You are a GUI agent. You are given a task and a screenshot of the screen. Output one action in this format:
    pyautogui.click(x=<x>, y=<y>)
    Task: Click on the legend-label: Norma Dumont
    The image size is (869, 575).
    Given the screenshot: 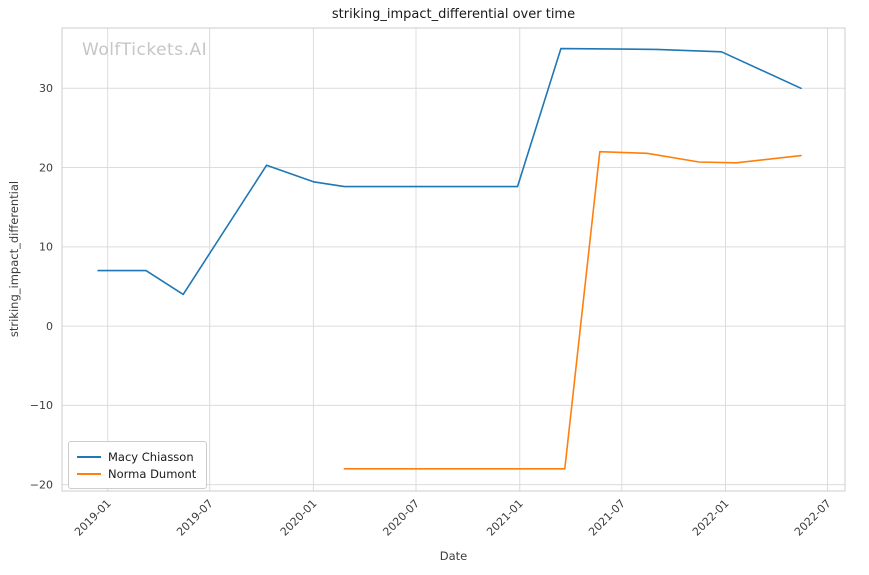 What is the action you would take?
    pyautogui.click(x=152, y=473)
    